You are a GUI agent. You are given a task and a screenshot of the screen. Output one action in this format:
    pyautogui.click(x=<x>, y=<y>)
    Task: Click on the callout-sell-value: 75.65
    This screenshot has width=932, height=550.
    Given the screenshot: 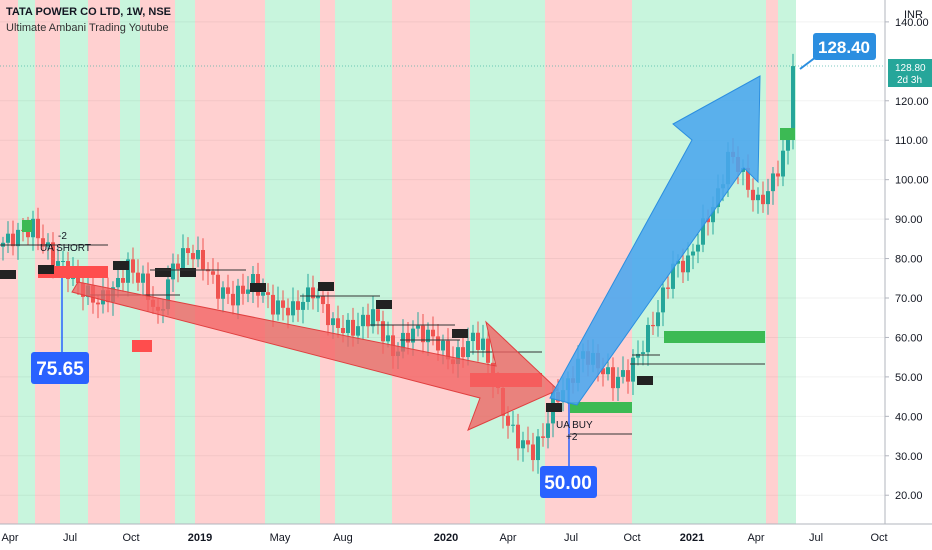 What is the action you would take?
    pyautogui.click(x=60, y=369)
    